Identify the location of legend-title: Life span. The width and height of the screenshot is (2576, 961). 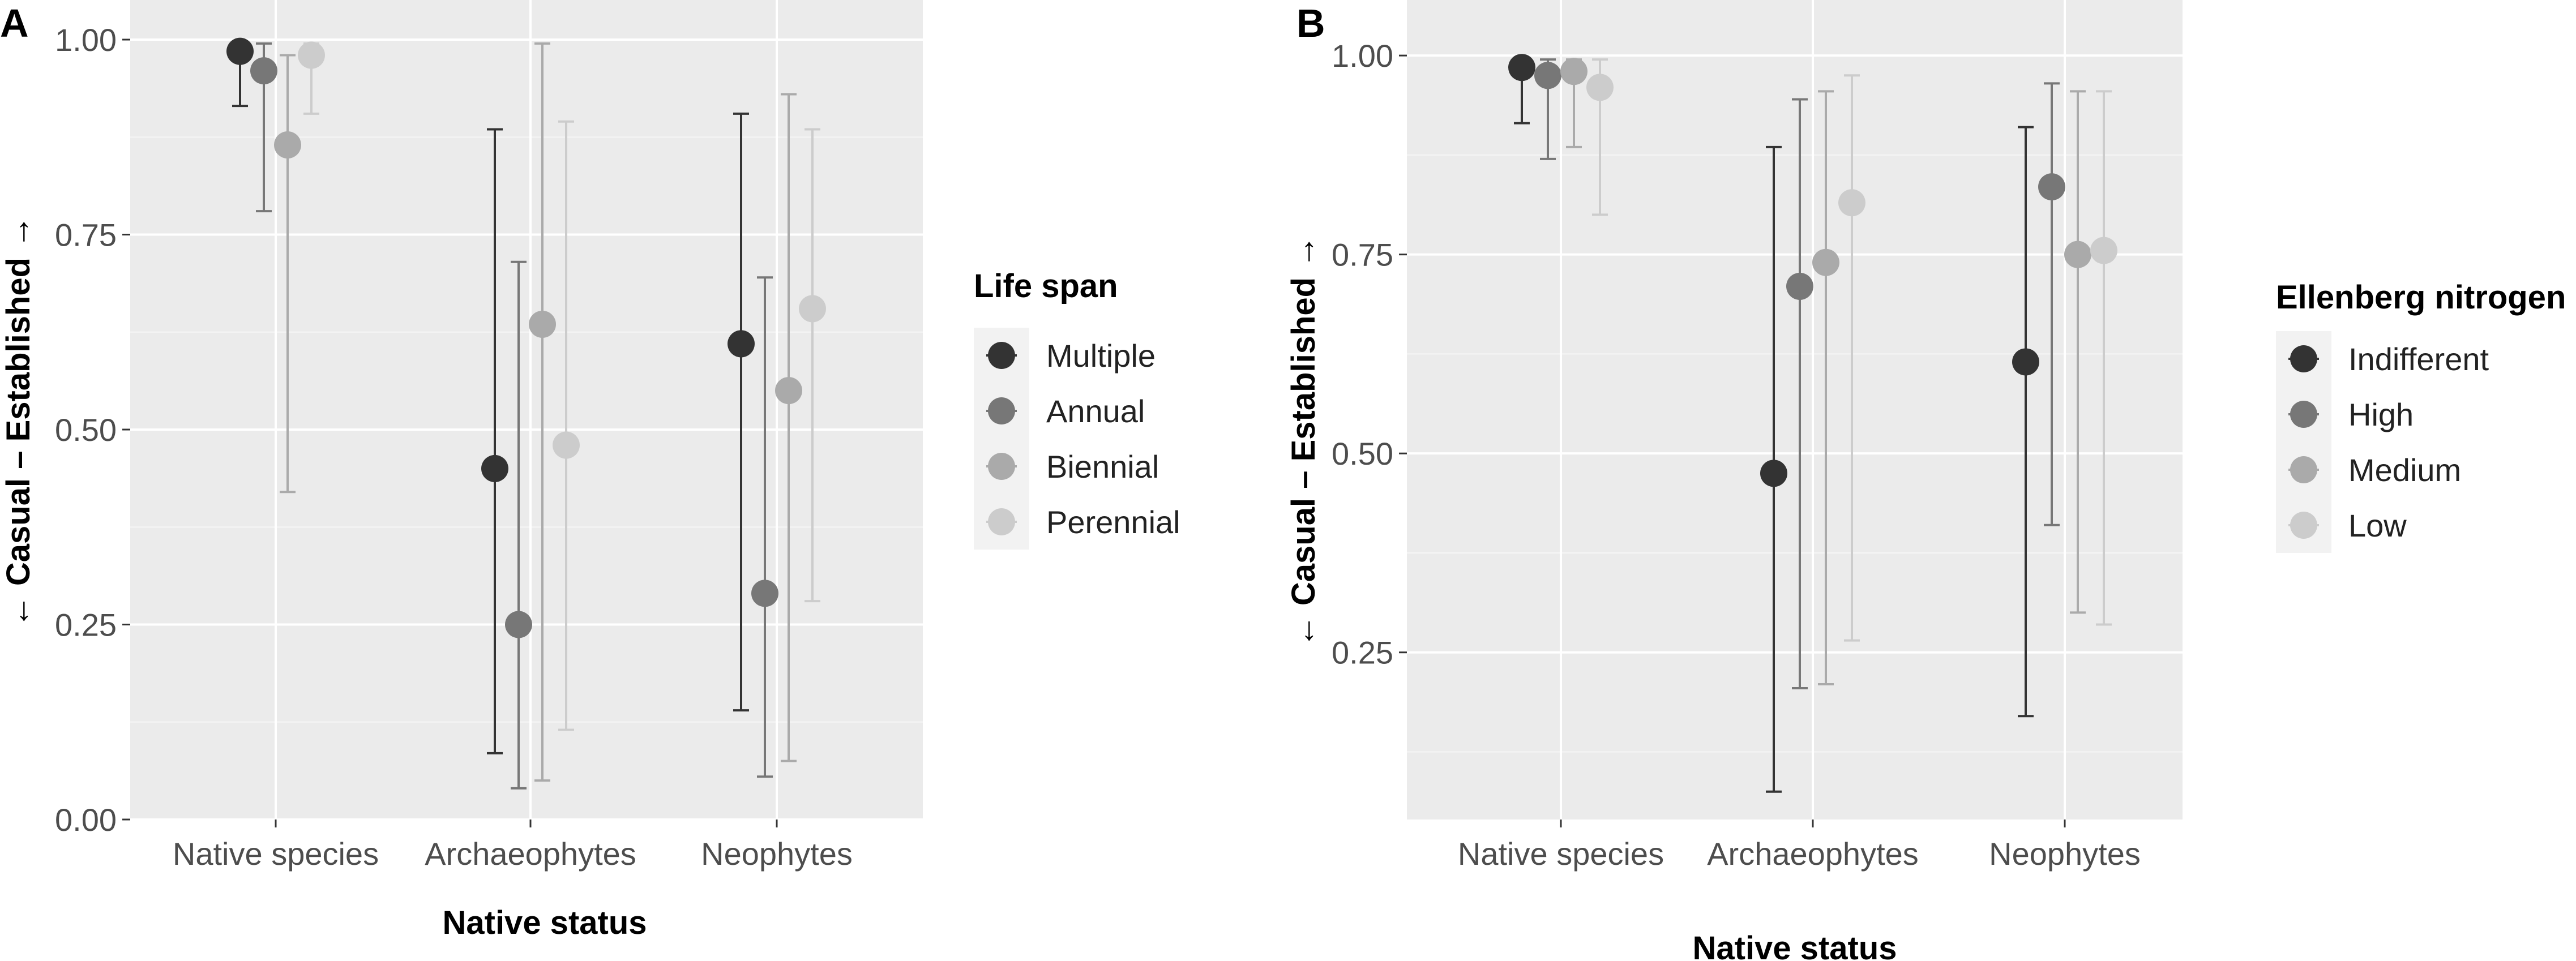
(1046, 286).